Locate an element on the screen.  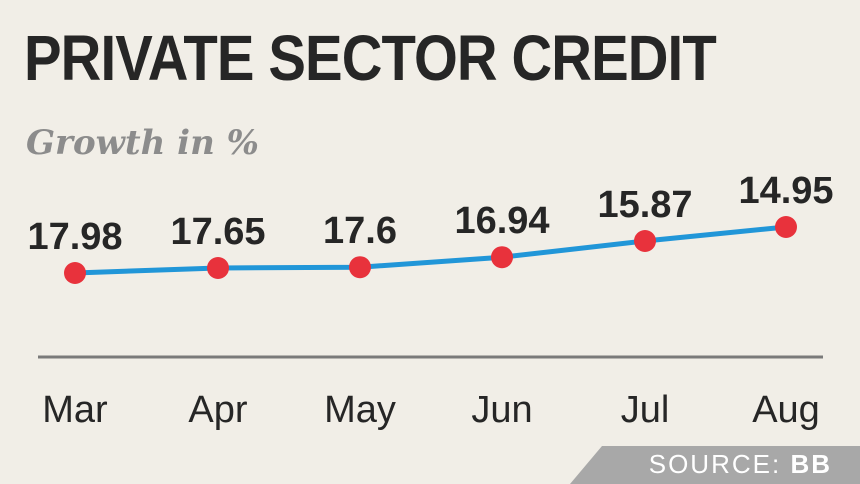
source-value: BB is located at coordinates (811, 464).